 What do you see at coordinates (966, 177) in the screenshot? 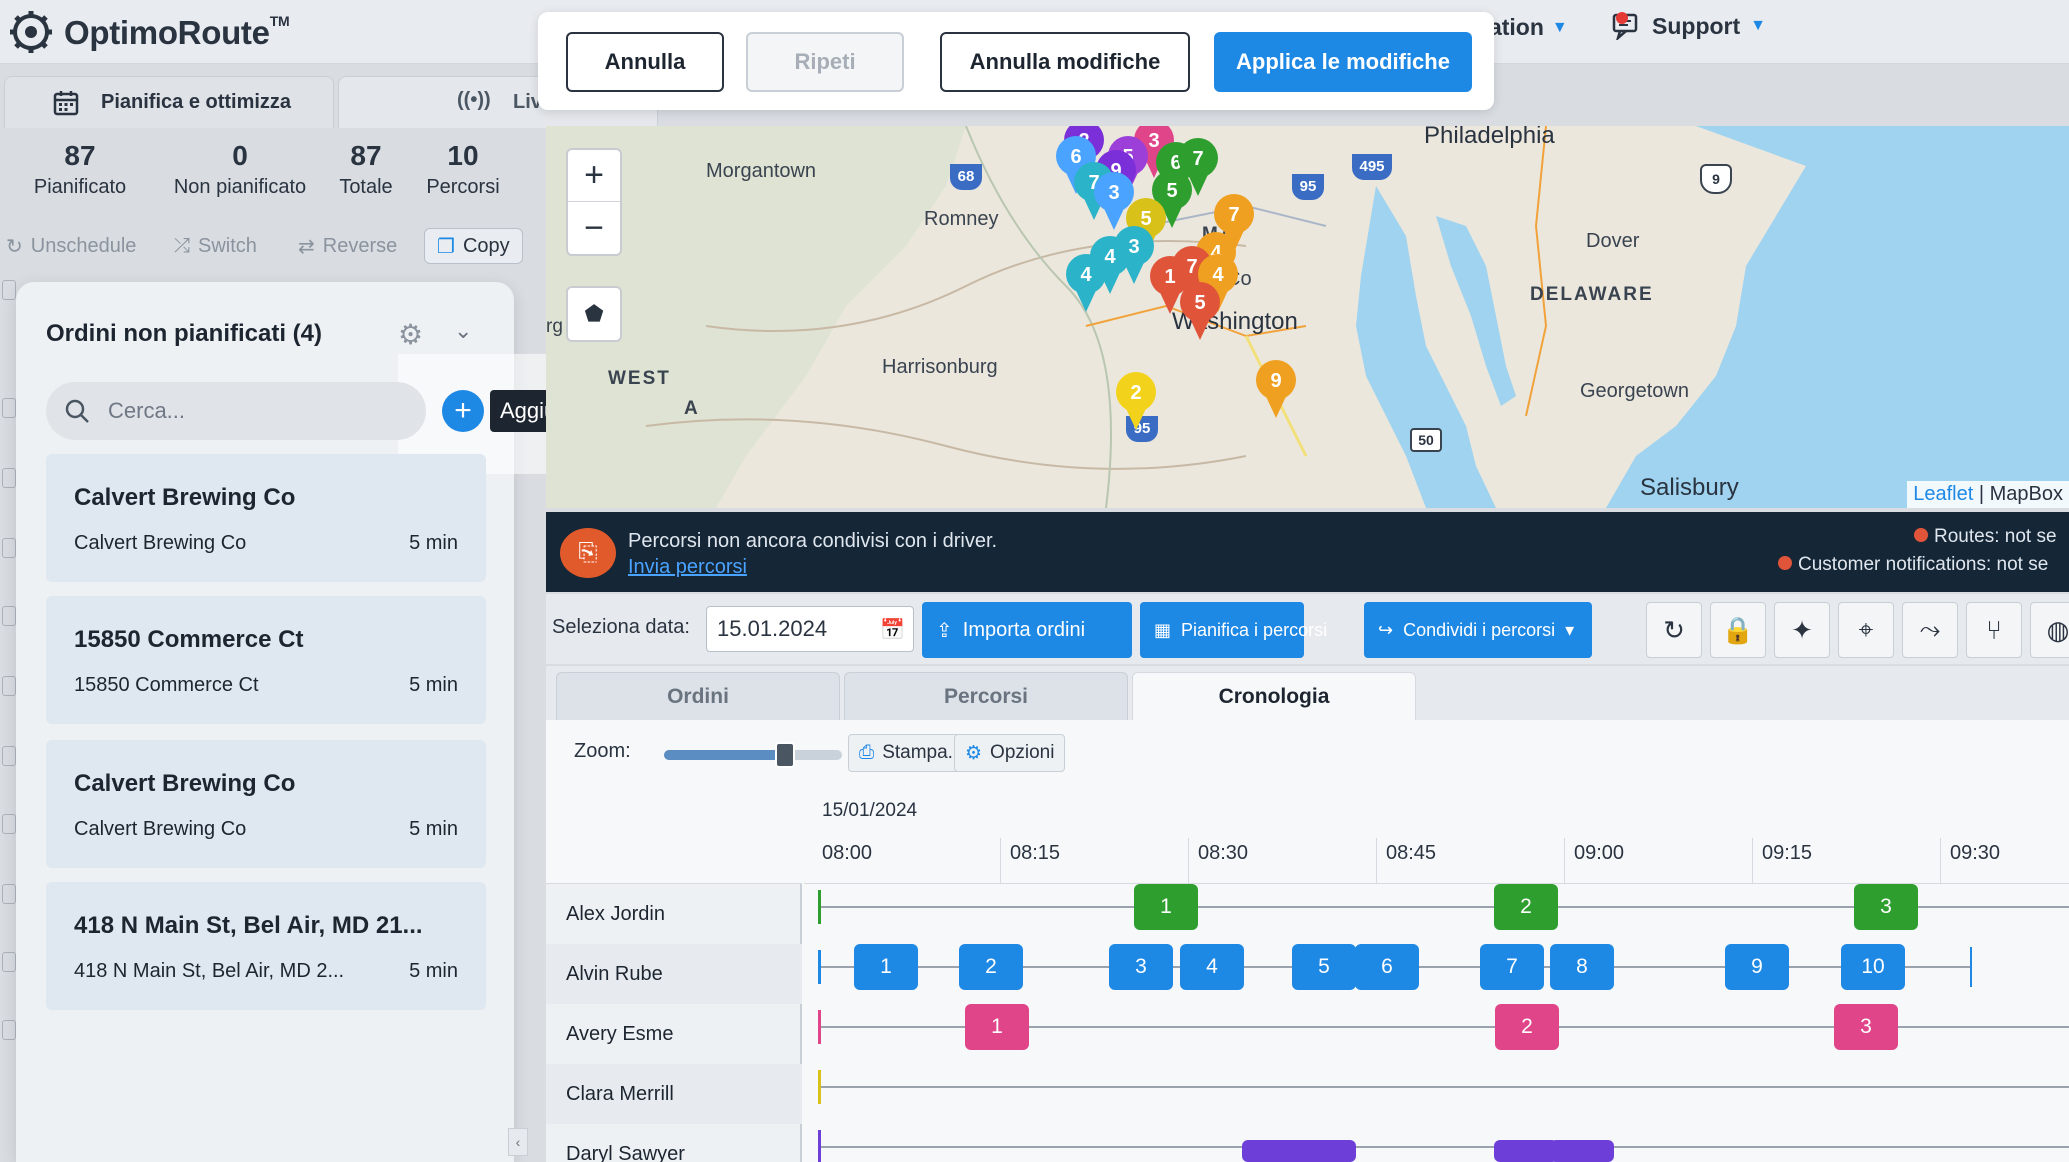
I see `highway-shield: 68` at bounding box center [966, 177].